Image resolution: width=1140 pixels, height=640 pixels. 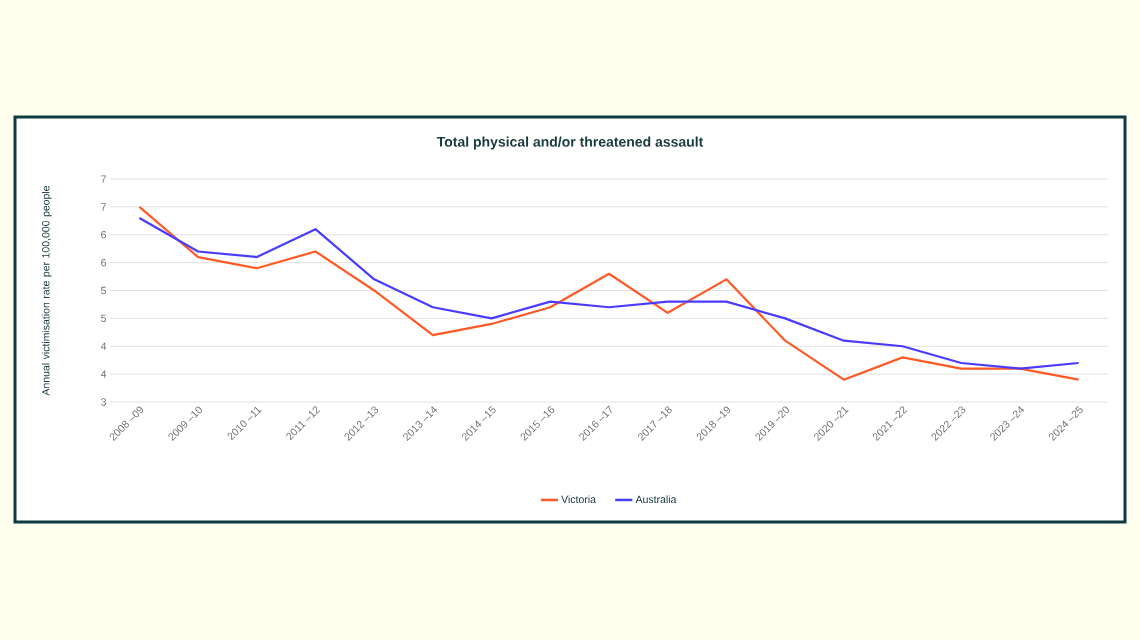 I want to click on legend-label: Victoria, so click(x=578, y=499).